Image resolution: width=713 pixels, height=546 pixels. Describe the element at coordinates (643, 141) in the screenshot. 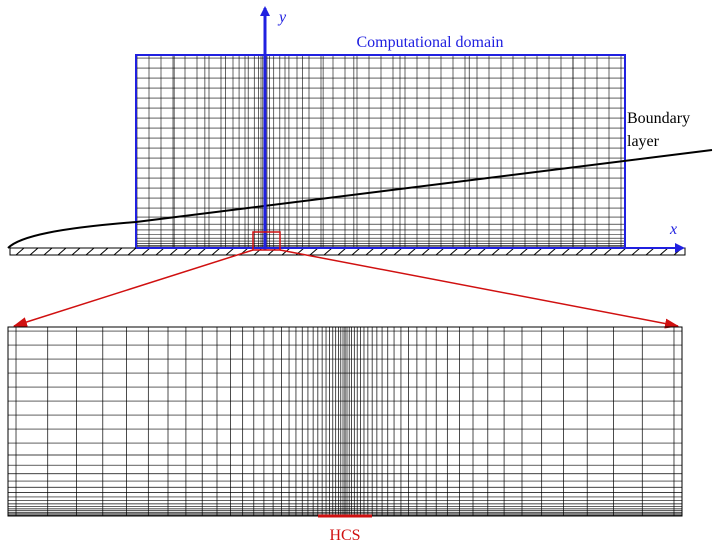

I see `boundary-label: layer` at that location.